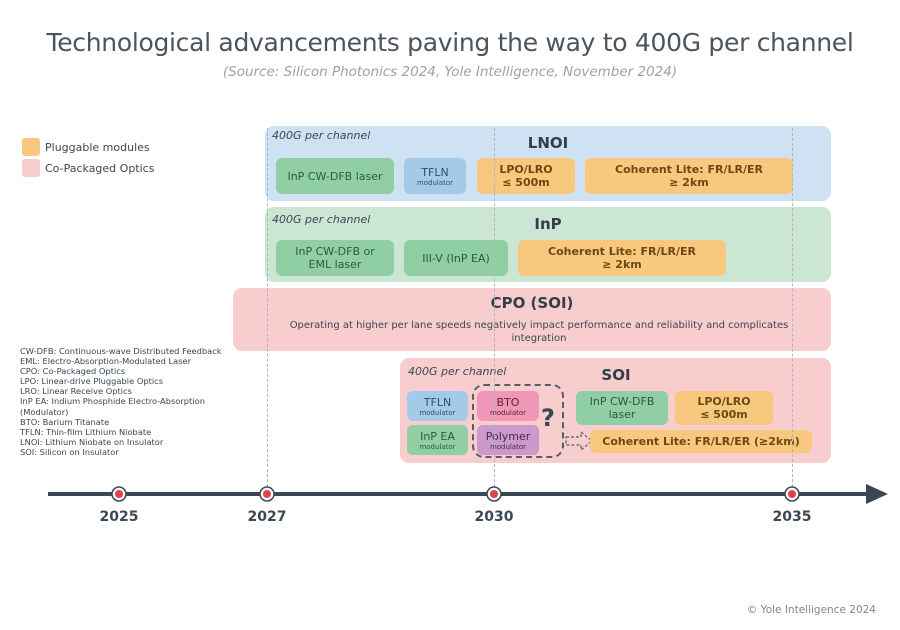 The image size is (900, 630). I want to click on soi-laser-label-line2: laser, so click(622, 414).